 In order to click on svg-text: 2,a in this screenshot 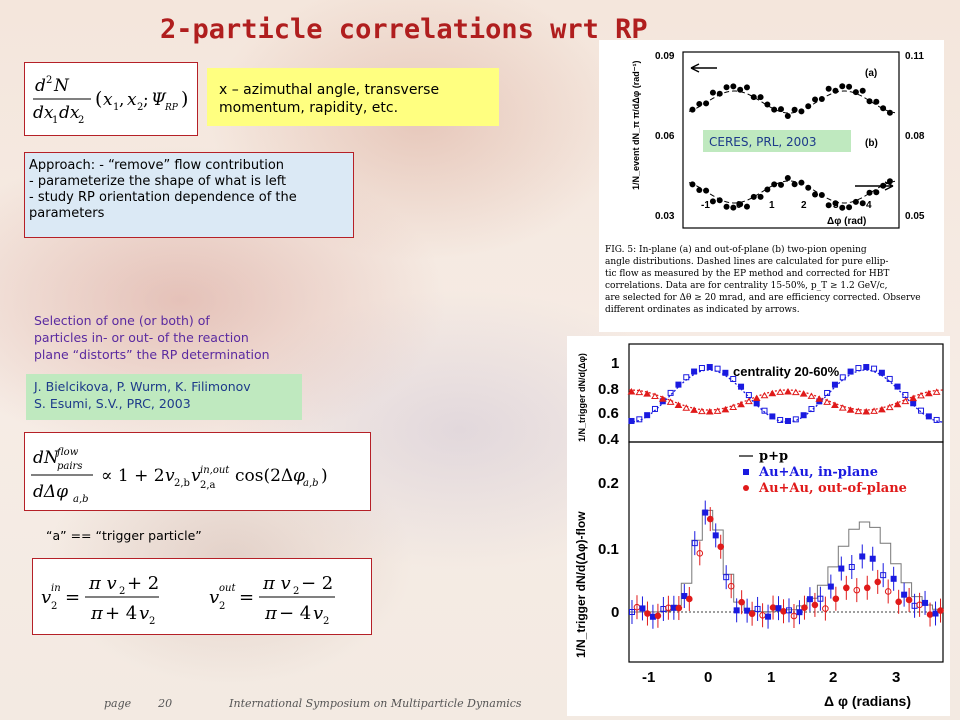, I will do `click(208, 485)`.